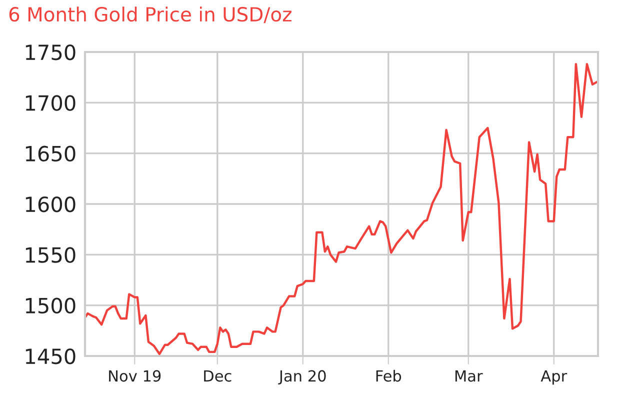 Image resolution: width=629 pixels, height=399 pixels. Describe the element at coordinates (135, 376) in the screenshot. I see `x-tick-label: Nov 19` at that location.